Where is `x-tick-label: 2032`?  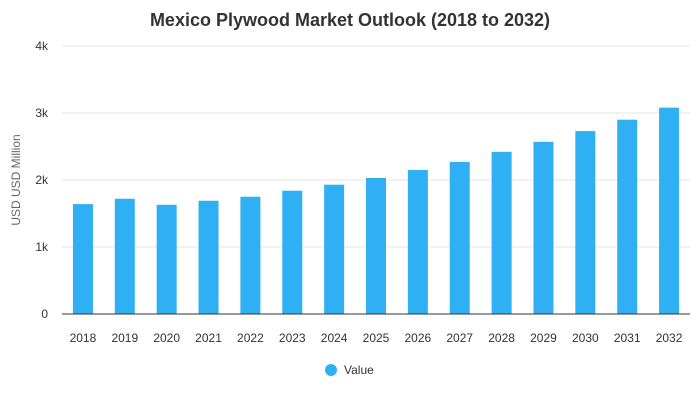 x-tick-label: 2032 is located at coordinates (669, 338).